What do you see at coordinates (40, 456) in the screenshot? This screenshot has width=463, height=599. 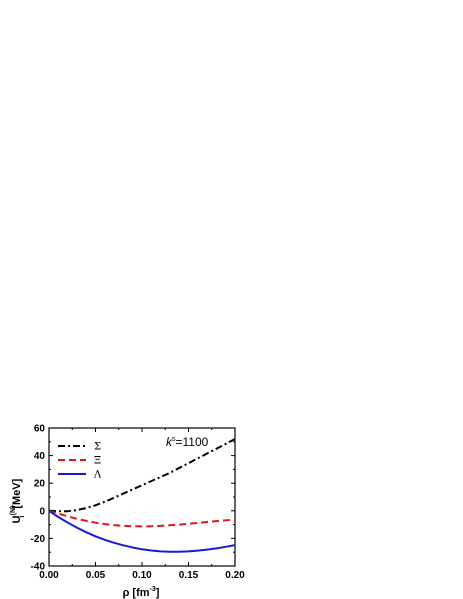 I see `y-tick-label: 40` at bounding box center [40, 456].